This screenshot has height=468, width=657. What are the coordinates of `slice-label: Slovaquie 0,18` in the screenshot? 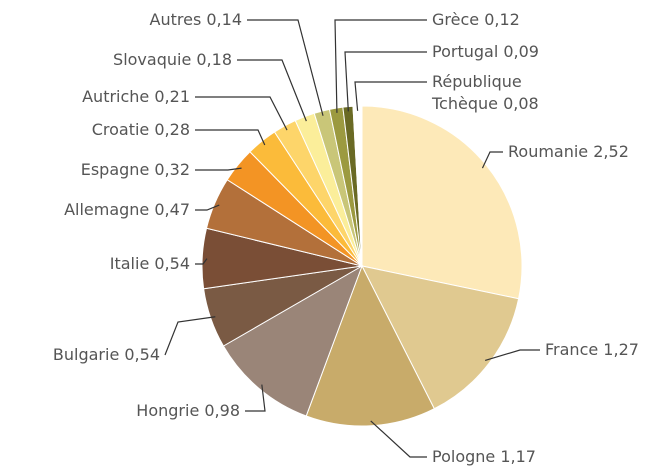 It's located at (172, 60).